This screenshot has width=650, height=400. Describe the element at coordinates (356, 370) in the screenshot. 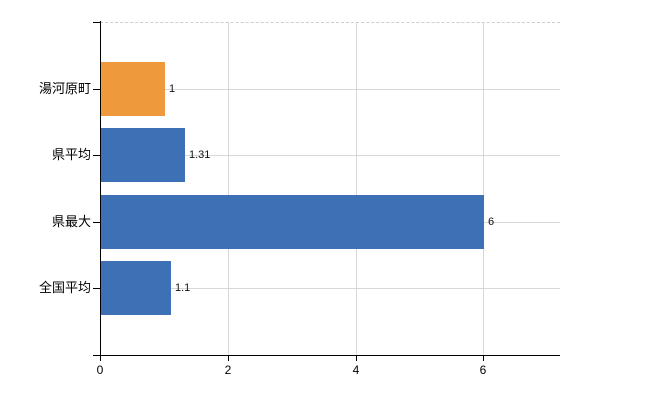

I see `x-axis-tick-label: 4` at that location.